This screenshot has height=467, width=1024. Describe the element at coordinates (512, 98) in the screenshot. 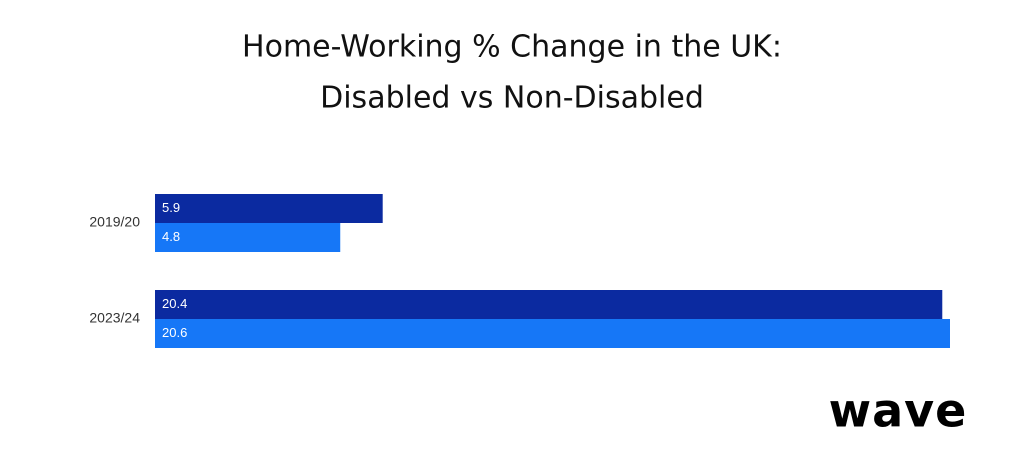

I see `chart-title: Disabled vs Non-Disabled` at that location.